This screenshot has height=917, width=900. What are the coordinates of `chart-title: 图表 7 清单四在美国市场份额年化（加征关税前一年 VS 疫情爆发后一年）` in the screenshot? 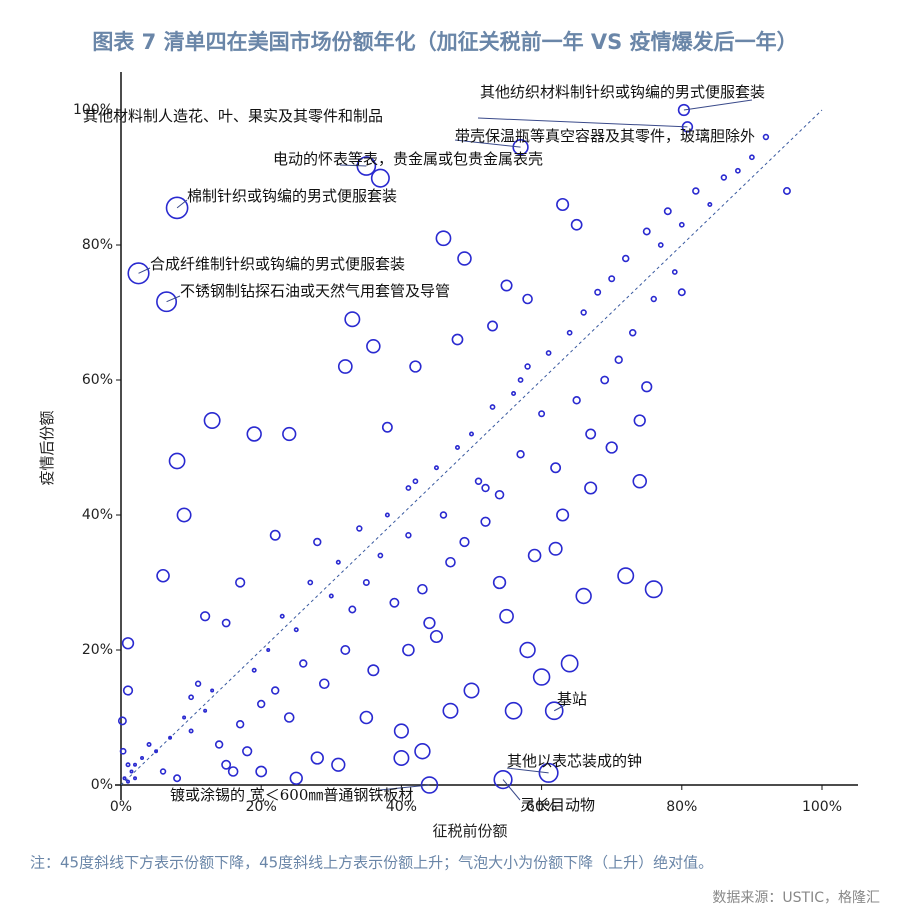 It's located at (444, 42).